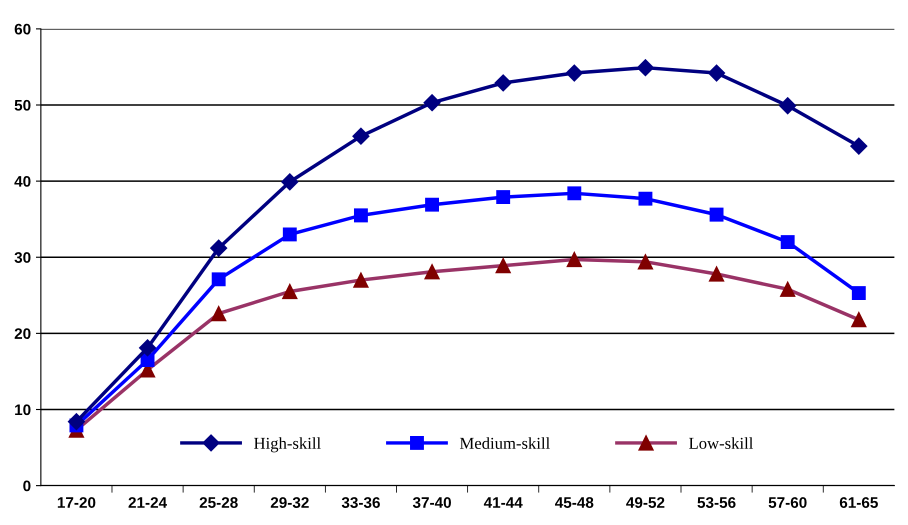  Describe the element at coordinates (22, 257) in the screenshot. I see `y-tick-label: 30` at that location.